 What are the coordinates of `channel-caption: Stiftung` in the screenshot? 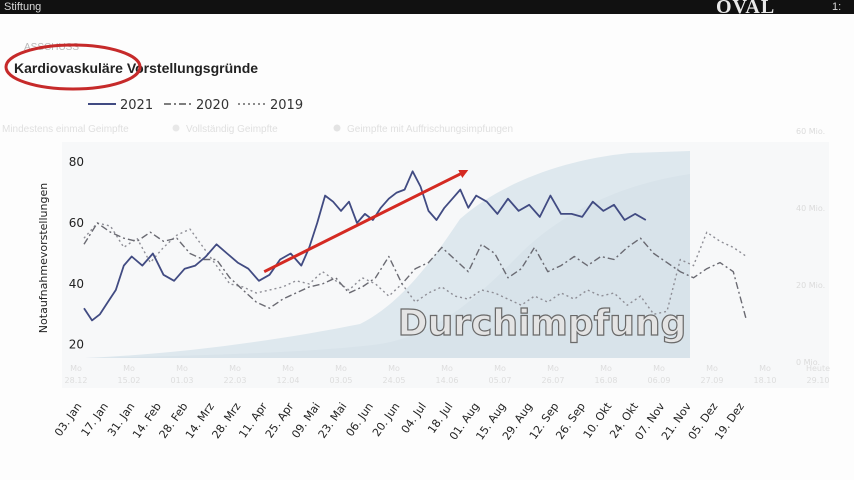 It's located at (23, 7).